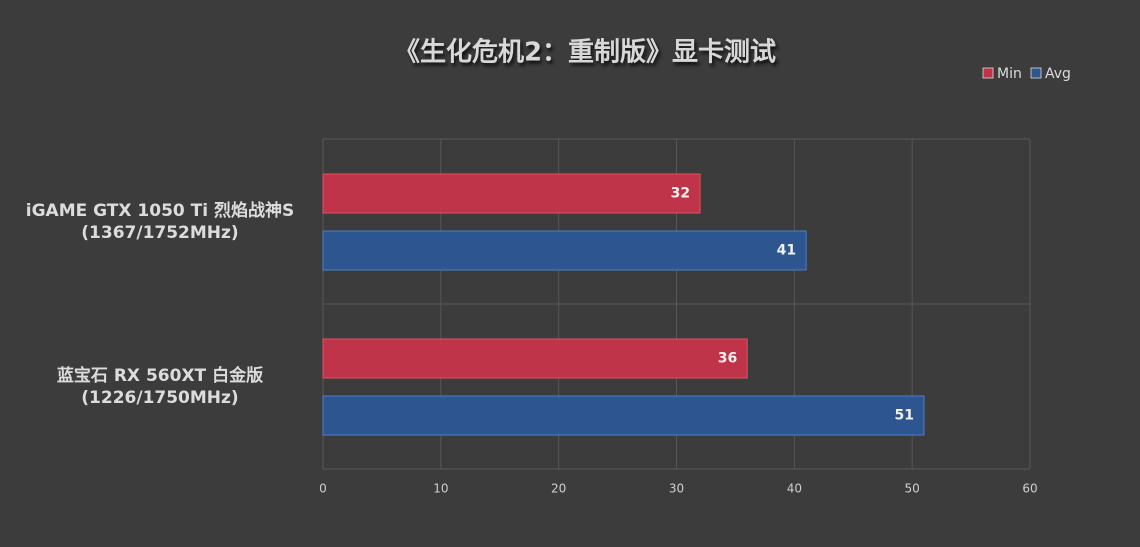 The height and width of the screenshot is (547, 1140). Describe the element at coordinates (323, 489) in the screenshot. I see `x-tick-label: 0` at that location.